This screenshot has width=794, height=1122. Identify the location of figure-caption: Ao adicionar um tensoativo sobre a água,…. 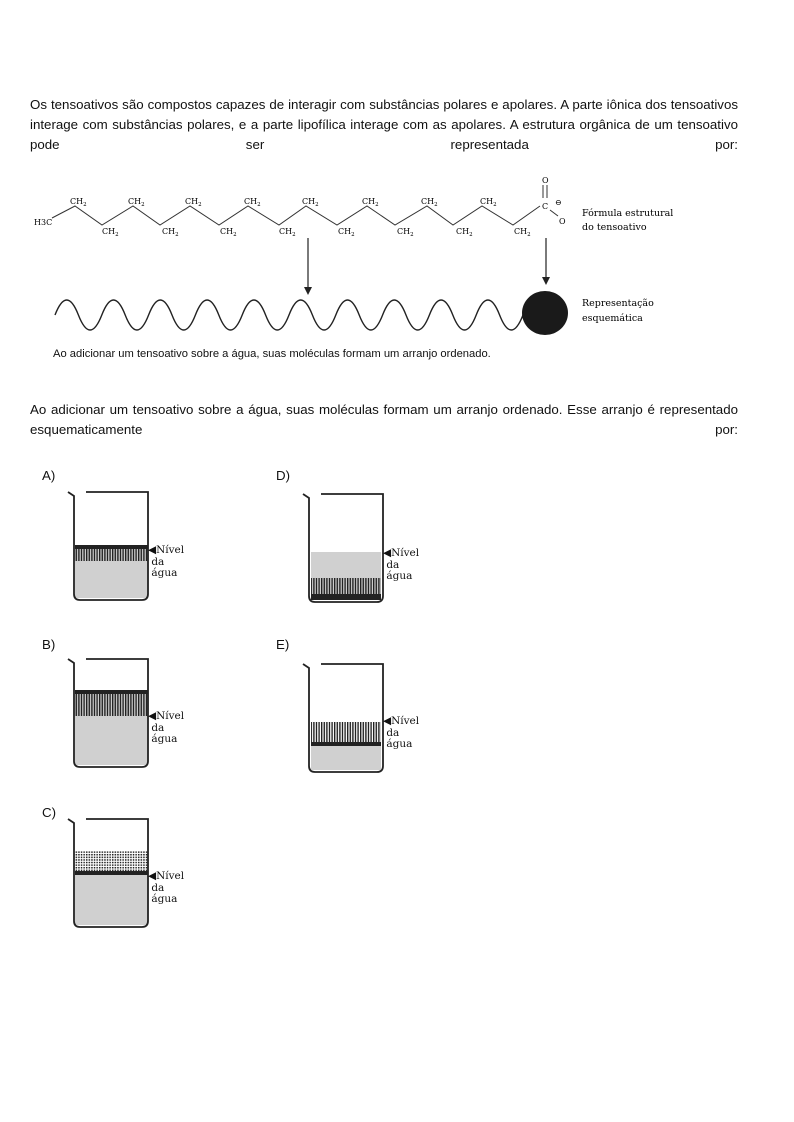
(272, 354).